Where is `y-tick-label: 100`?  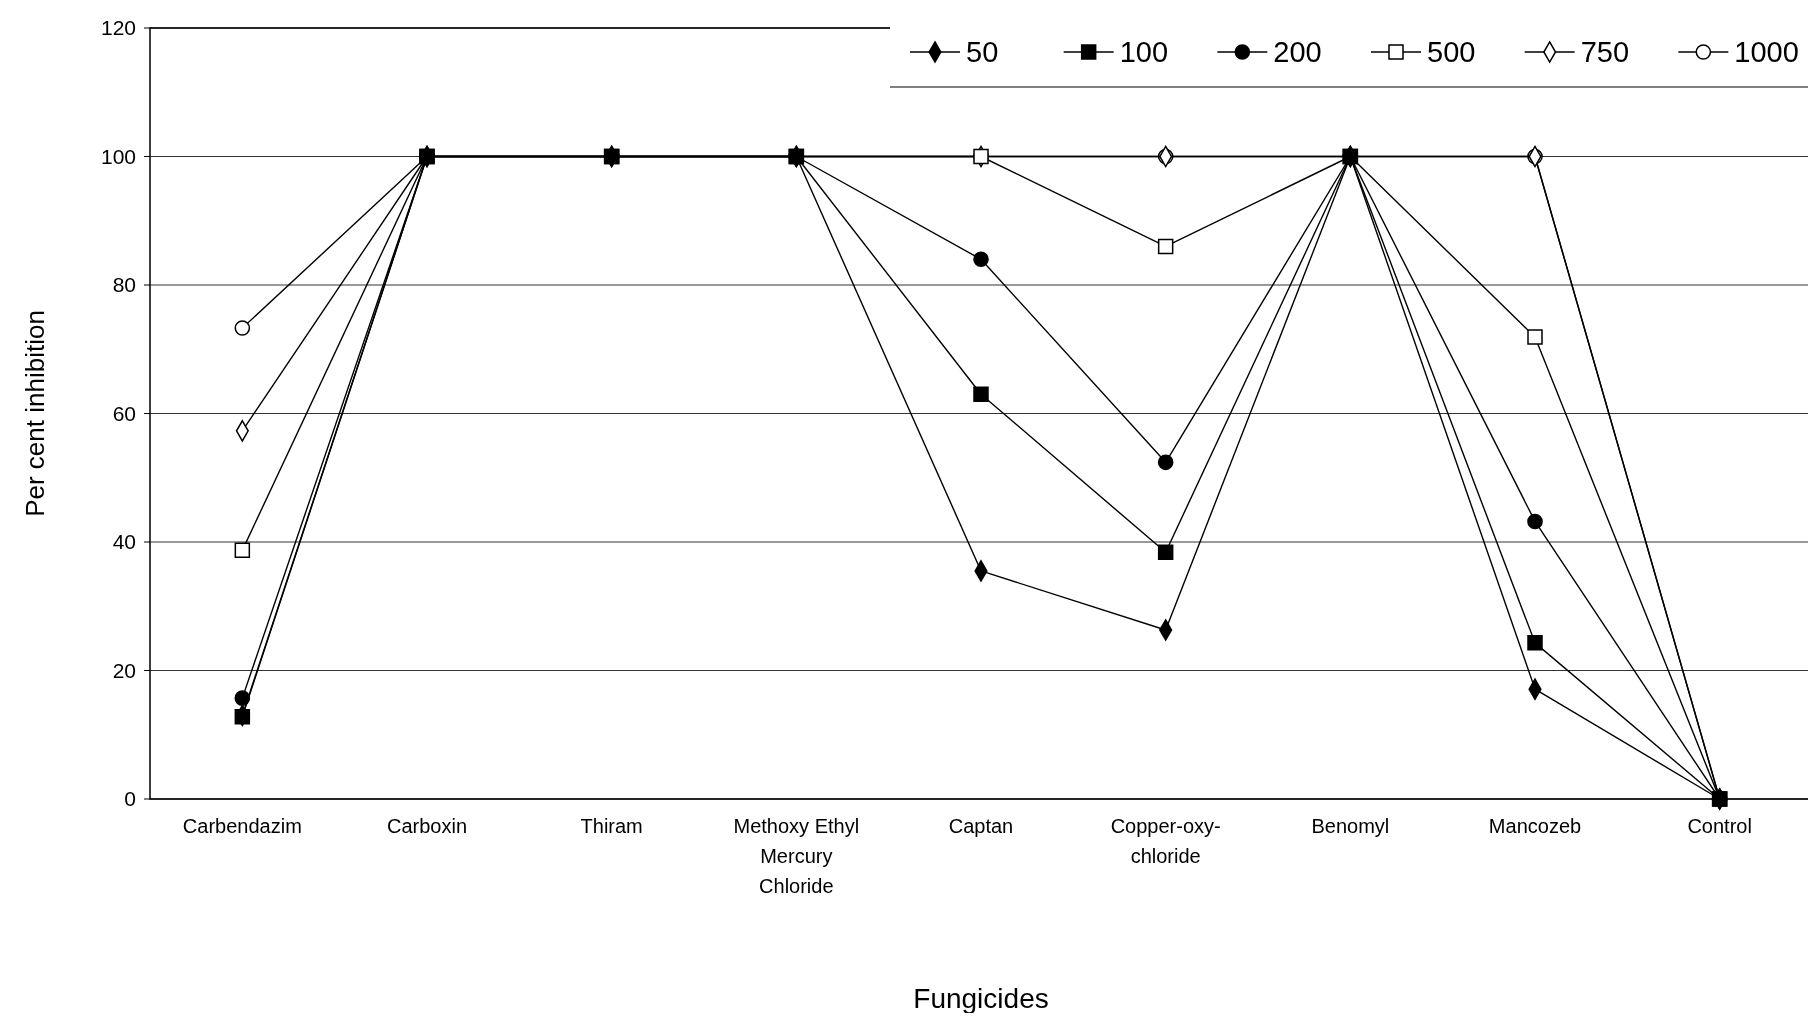 y-tick-label: 100 is located at coordinates (118, 156).